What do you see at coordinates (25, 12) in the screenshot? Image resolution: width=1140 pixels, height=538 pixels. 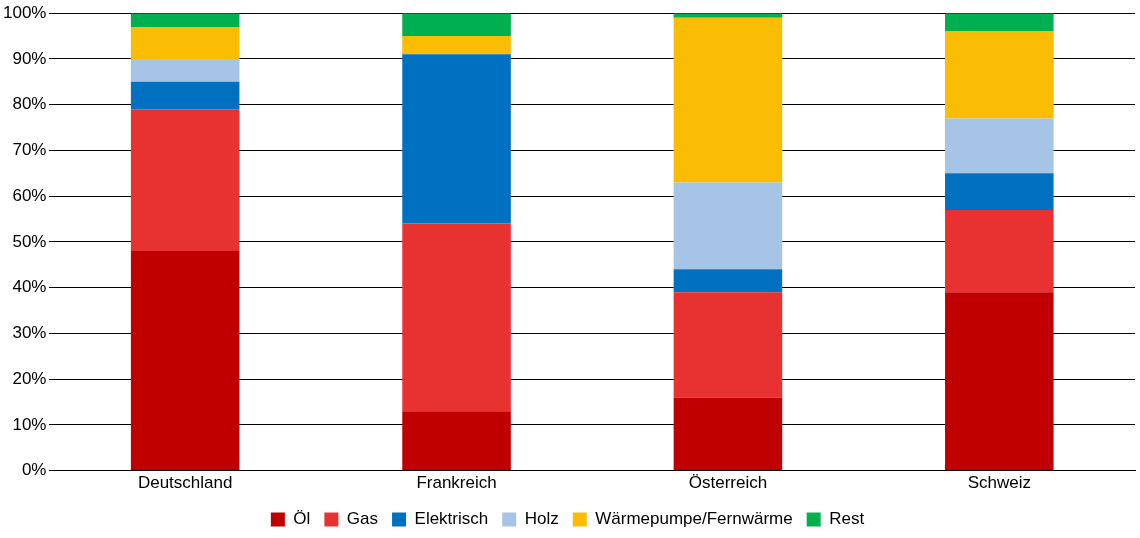 I see `y-tick-label: 100%` at bounding box center [25, 12].